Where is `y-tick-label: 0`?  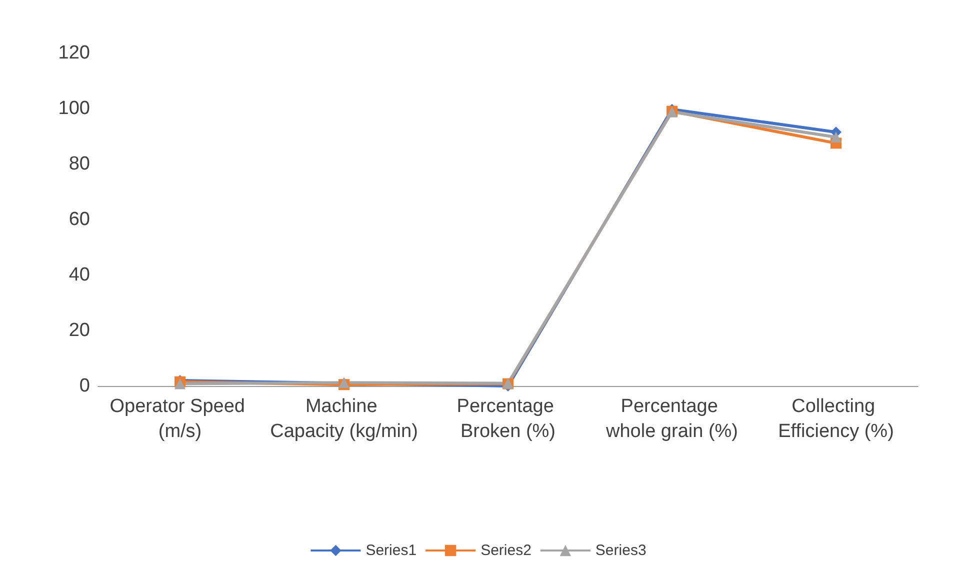
y-tick-label: 0 is located at coordinates (84, 386).